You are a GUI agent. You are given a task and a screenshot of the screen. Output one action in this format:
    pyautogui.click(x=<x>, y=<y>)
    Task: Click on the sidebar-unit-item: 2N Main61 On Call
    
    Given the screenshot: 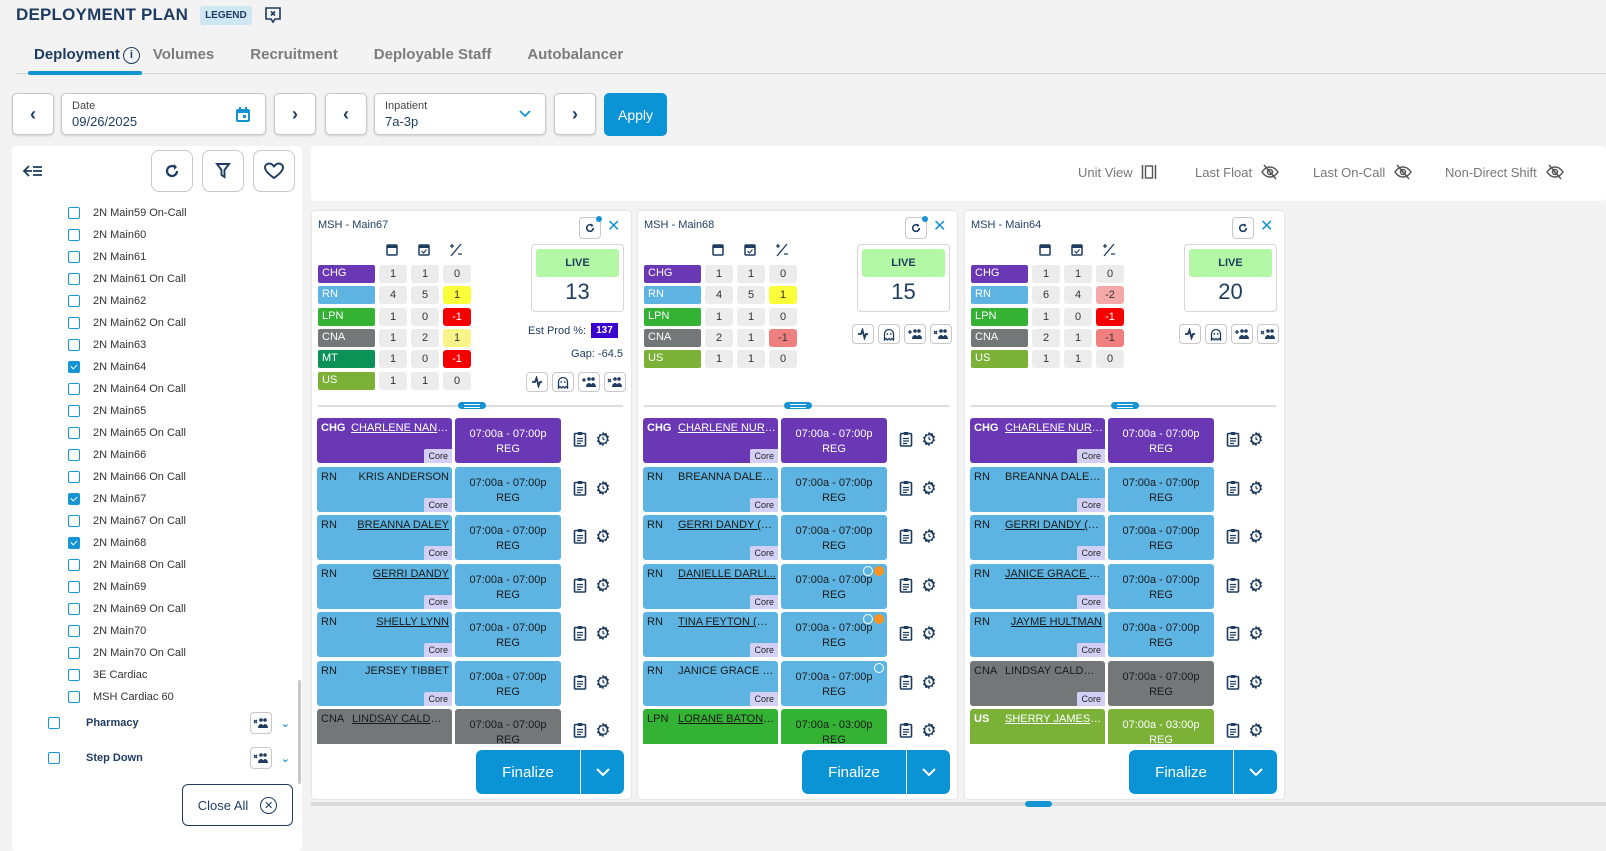 What is the action you would take?
    pyautogui.click(x=178, y=279)
    